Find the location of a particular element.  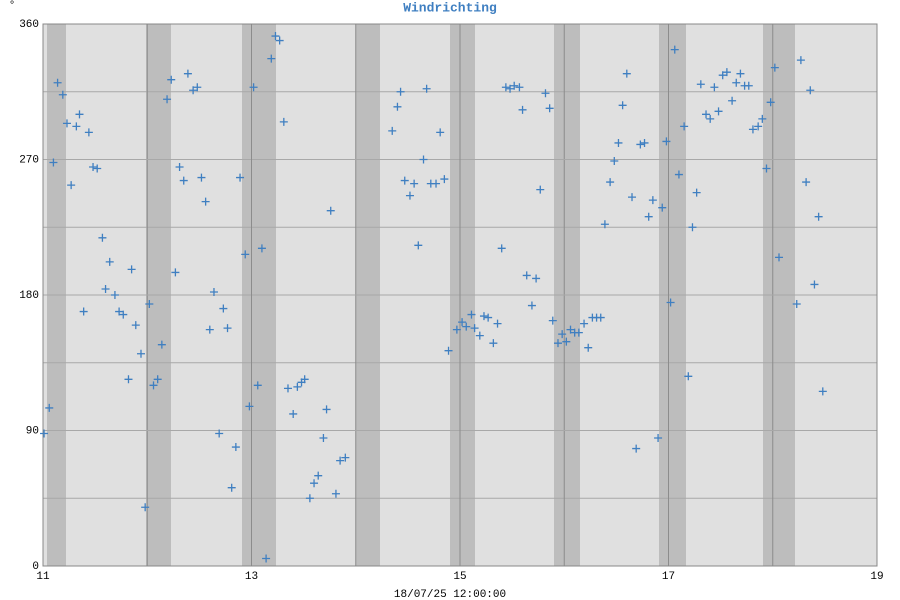

x-tick-label: 17 is located at coordinates (668, 577).